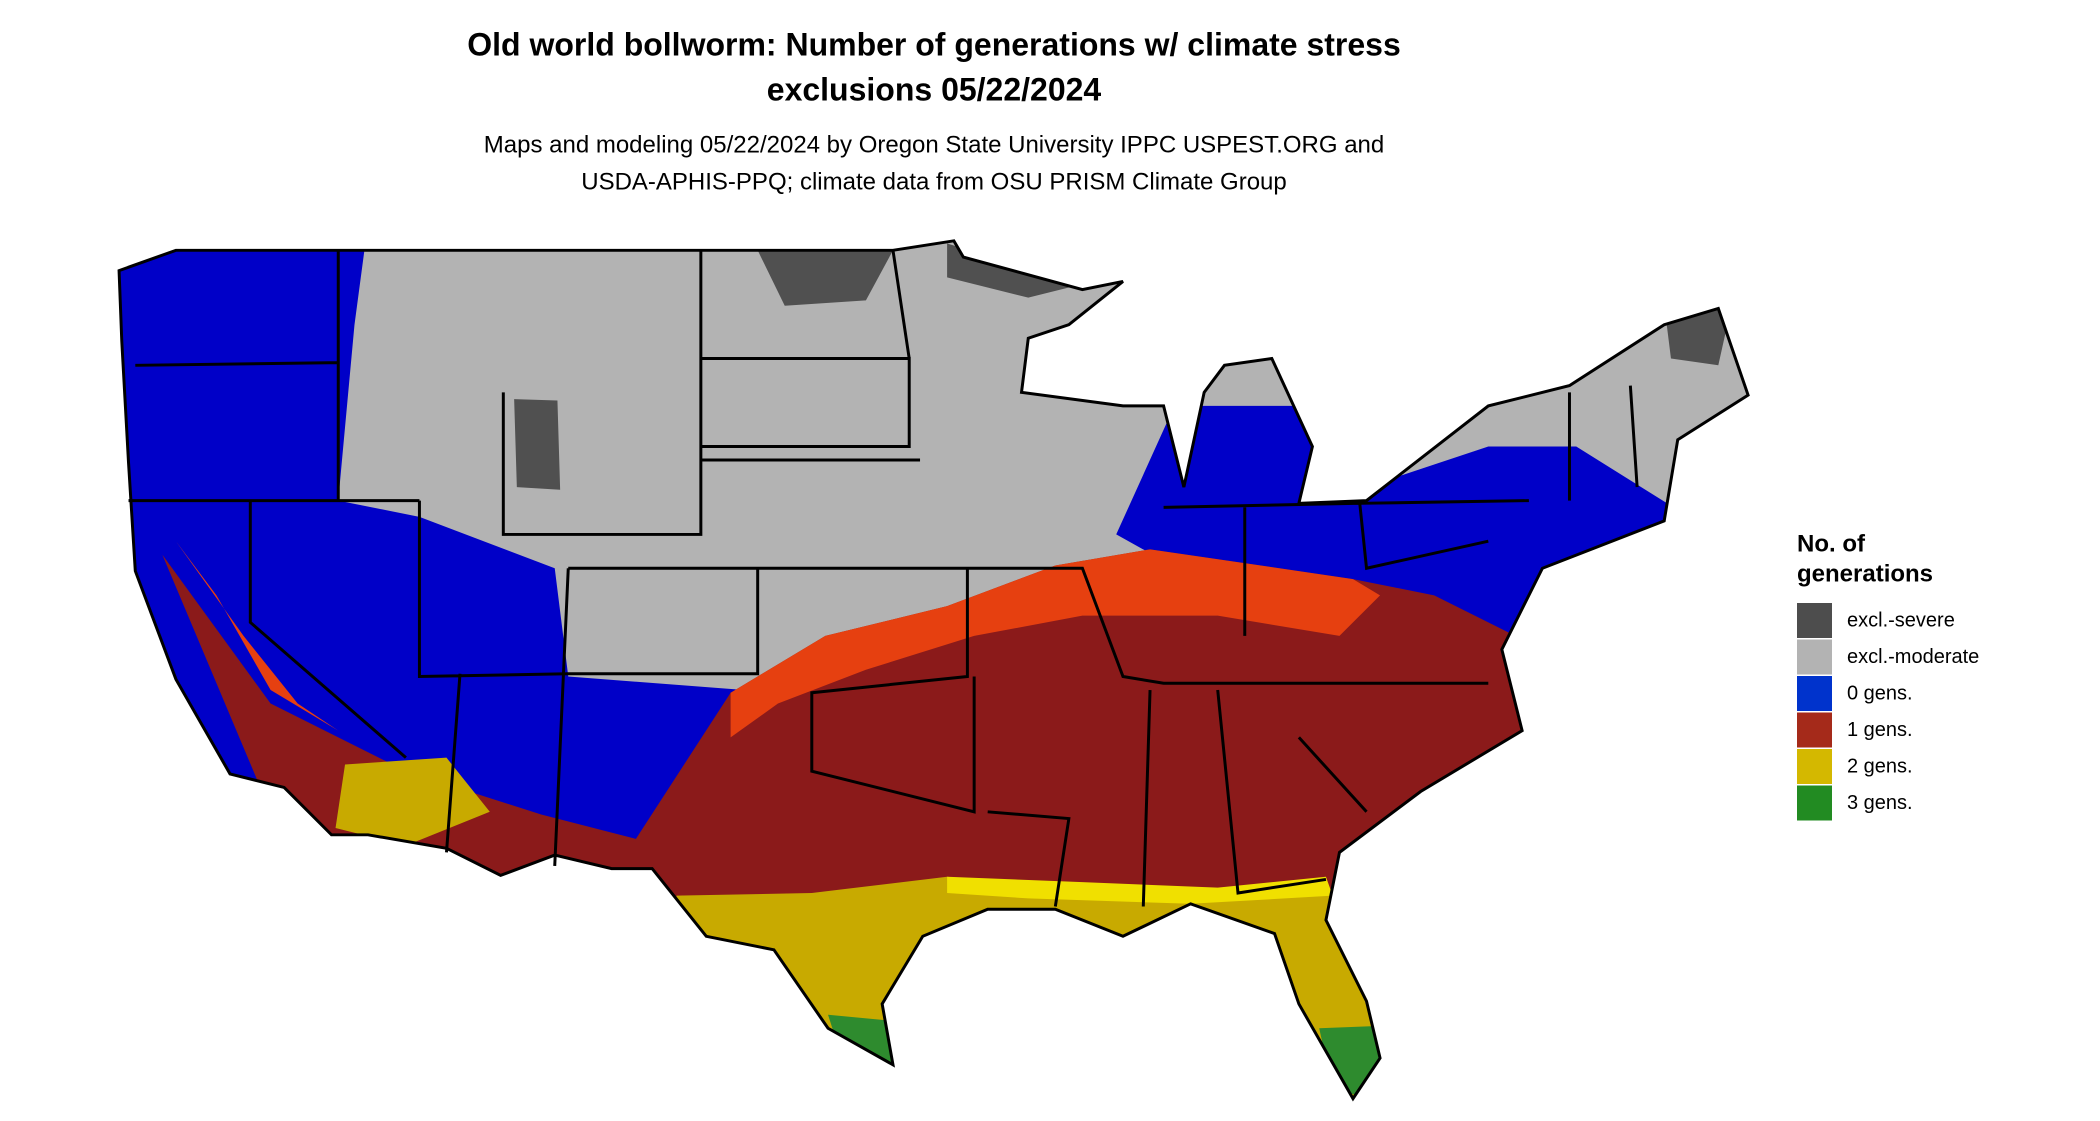 This screenshot has width=2100, height=1121. Describe the element at coordinates (1831, 543) in the screenshot. I see `legend-title: No. of` at that location.